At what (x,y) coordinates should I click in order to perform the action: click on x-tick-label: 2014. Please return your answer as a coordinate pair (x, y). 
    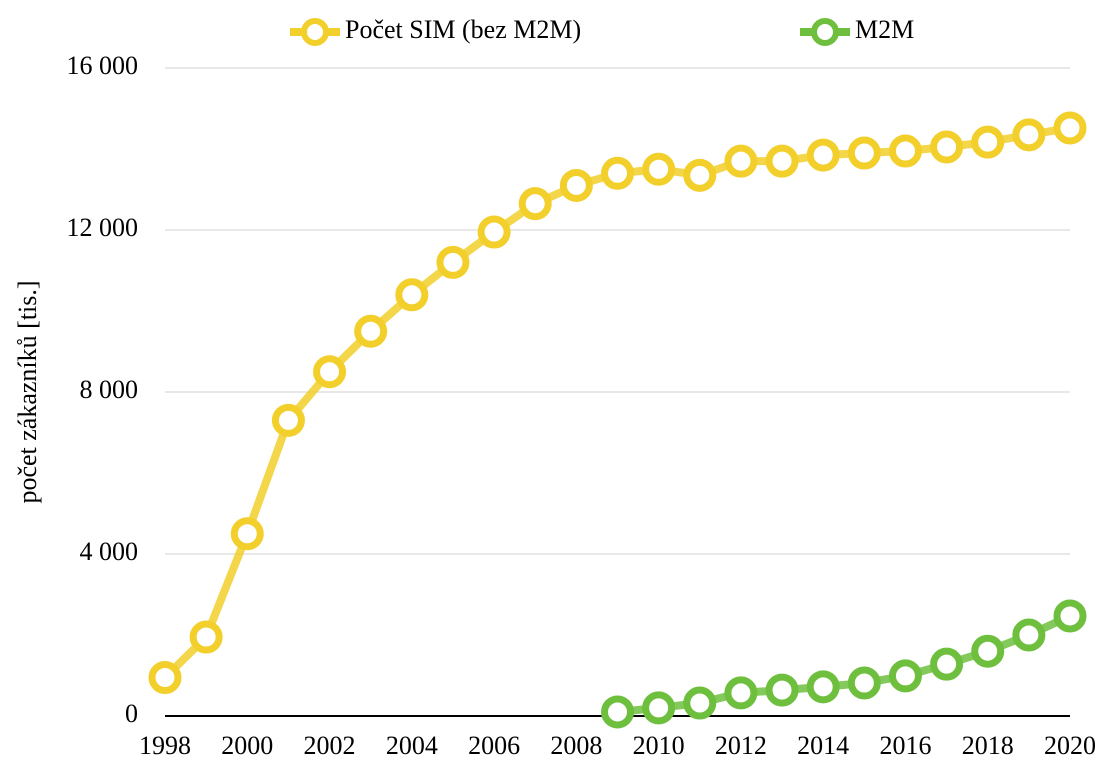
    Looking at the image, I should click on (823, 745).